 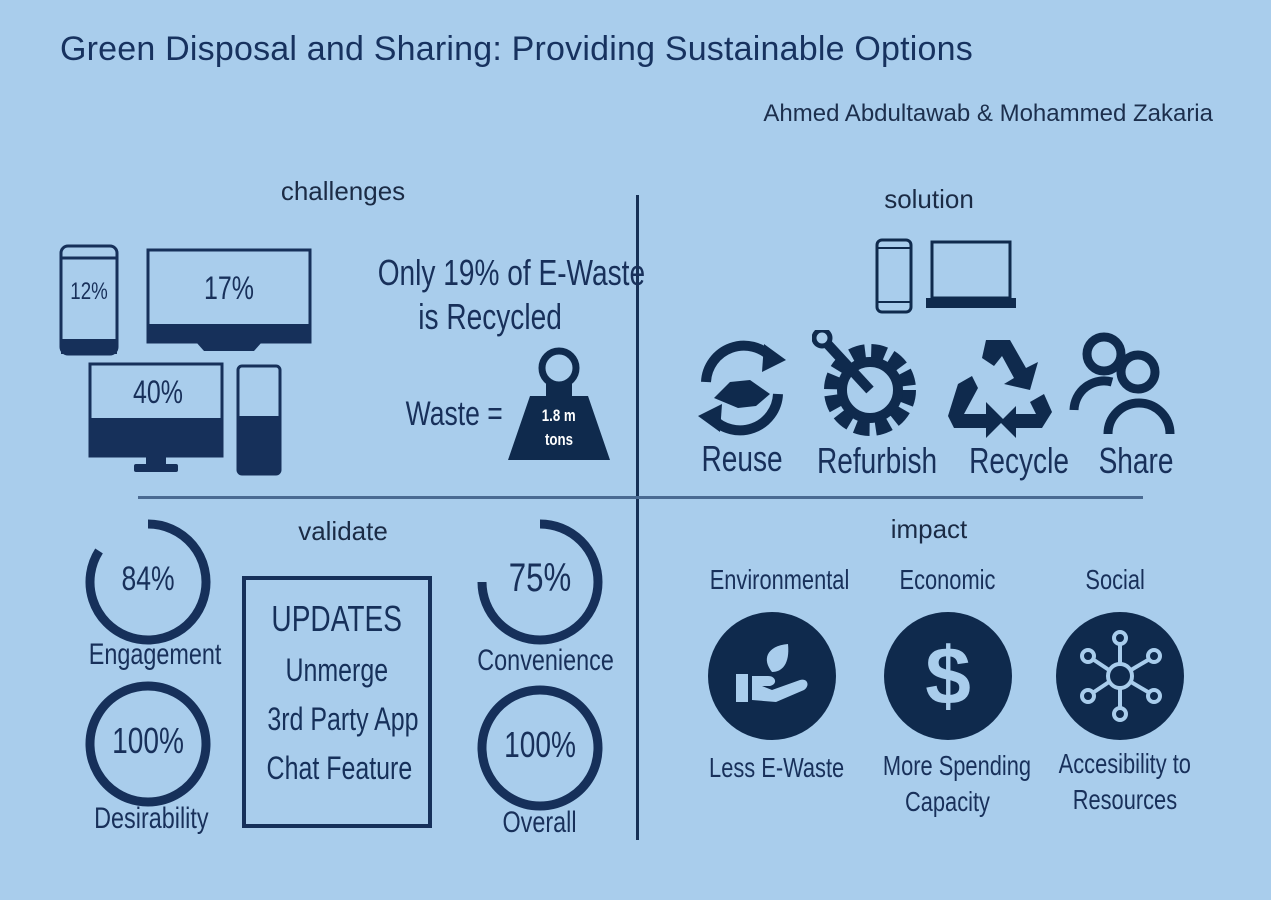 I want to click on section-heading-solution: solution, so click(x=929, y=199).